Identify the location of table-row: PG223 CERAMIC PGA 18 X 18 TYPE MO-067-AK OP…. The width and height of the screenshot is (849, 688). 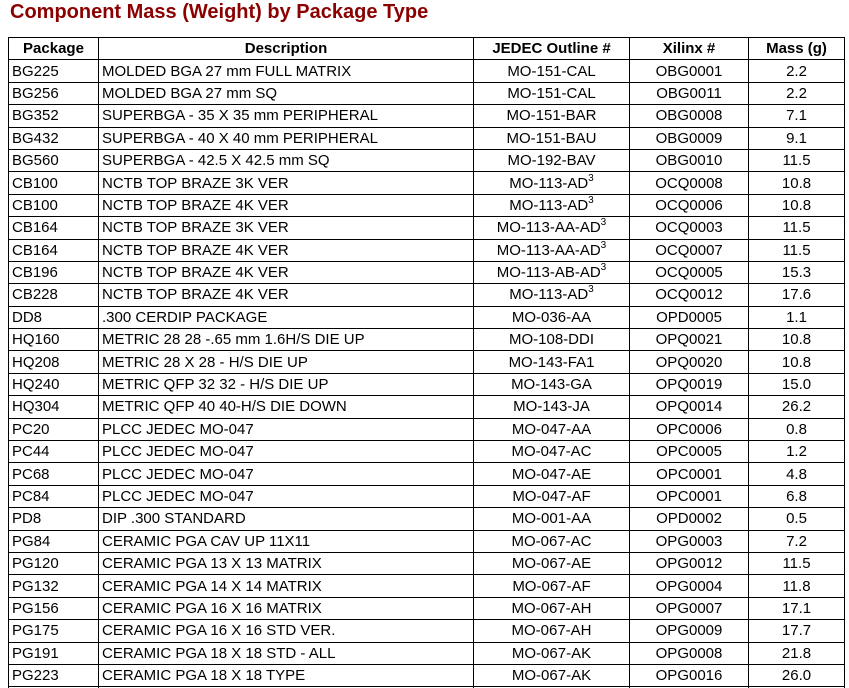
(426, 675).